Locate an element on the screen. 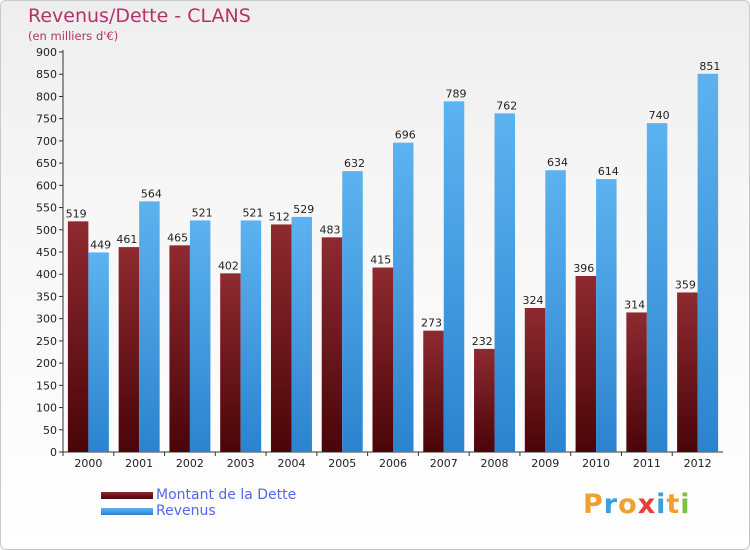 This screenshot has width=750, height=550. logo-letter: o is located at coordinates (628, 504).